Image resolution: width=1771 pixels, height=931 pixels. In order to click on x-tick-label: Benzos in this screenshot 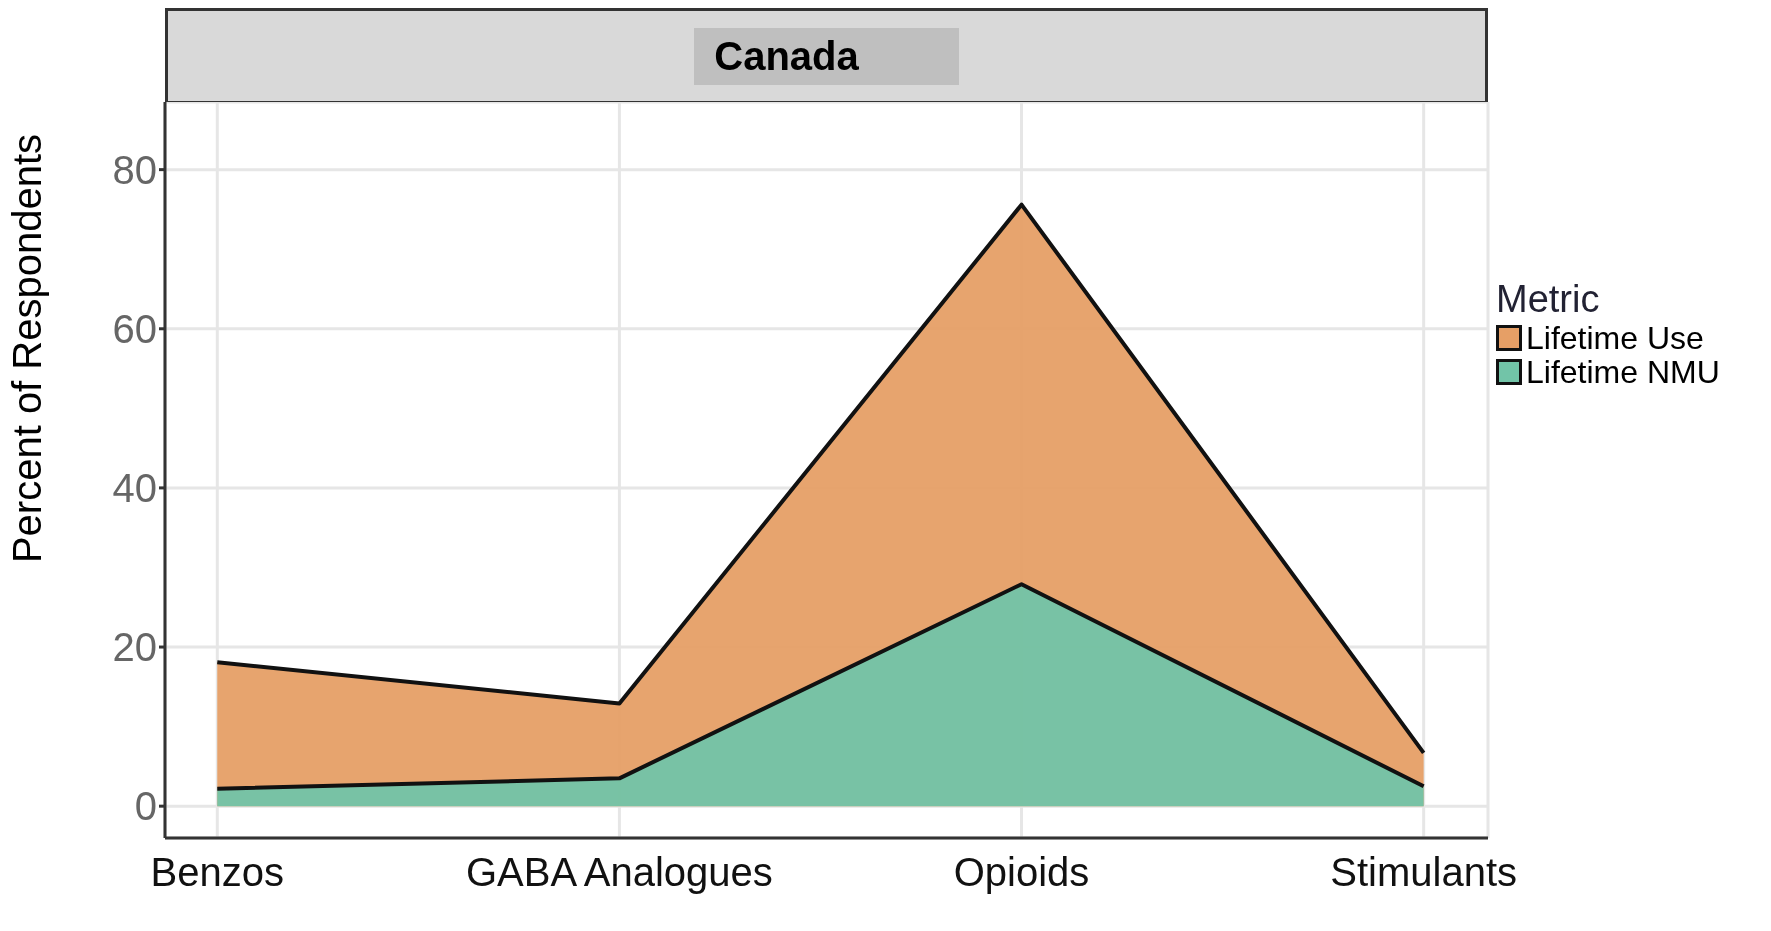, I will do `click(217, 872)`.